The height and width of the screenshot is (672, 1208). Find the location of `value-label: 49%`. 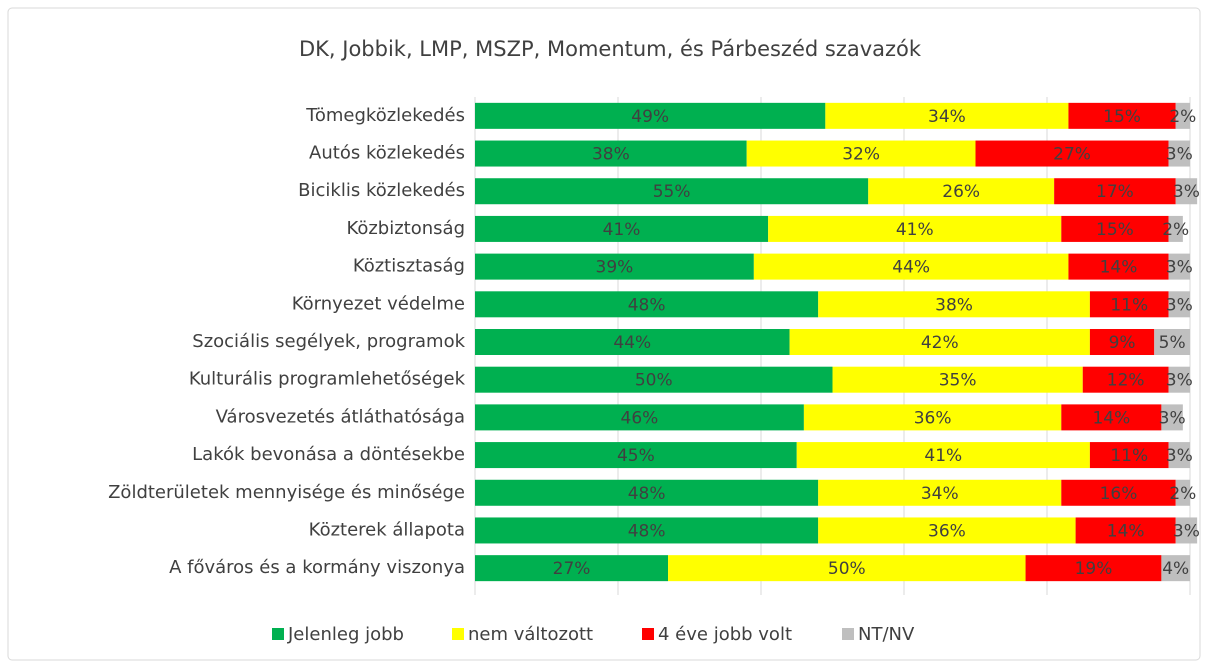

value-label: 49% is located at coordinates (650, 117).